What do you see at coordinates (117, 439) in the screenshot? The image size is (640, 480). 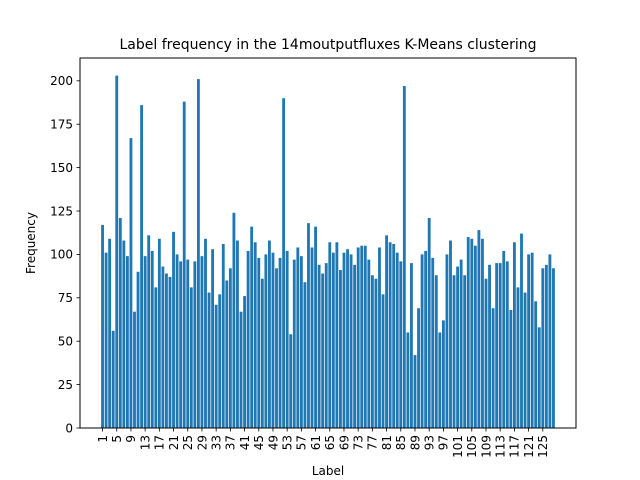 I see `x-tick-label: 5` at bounding box center [117, 439].